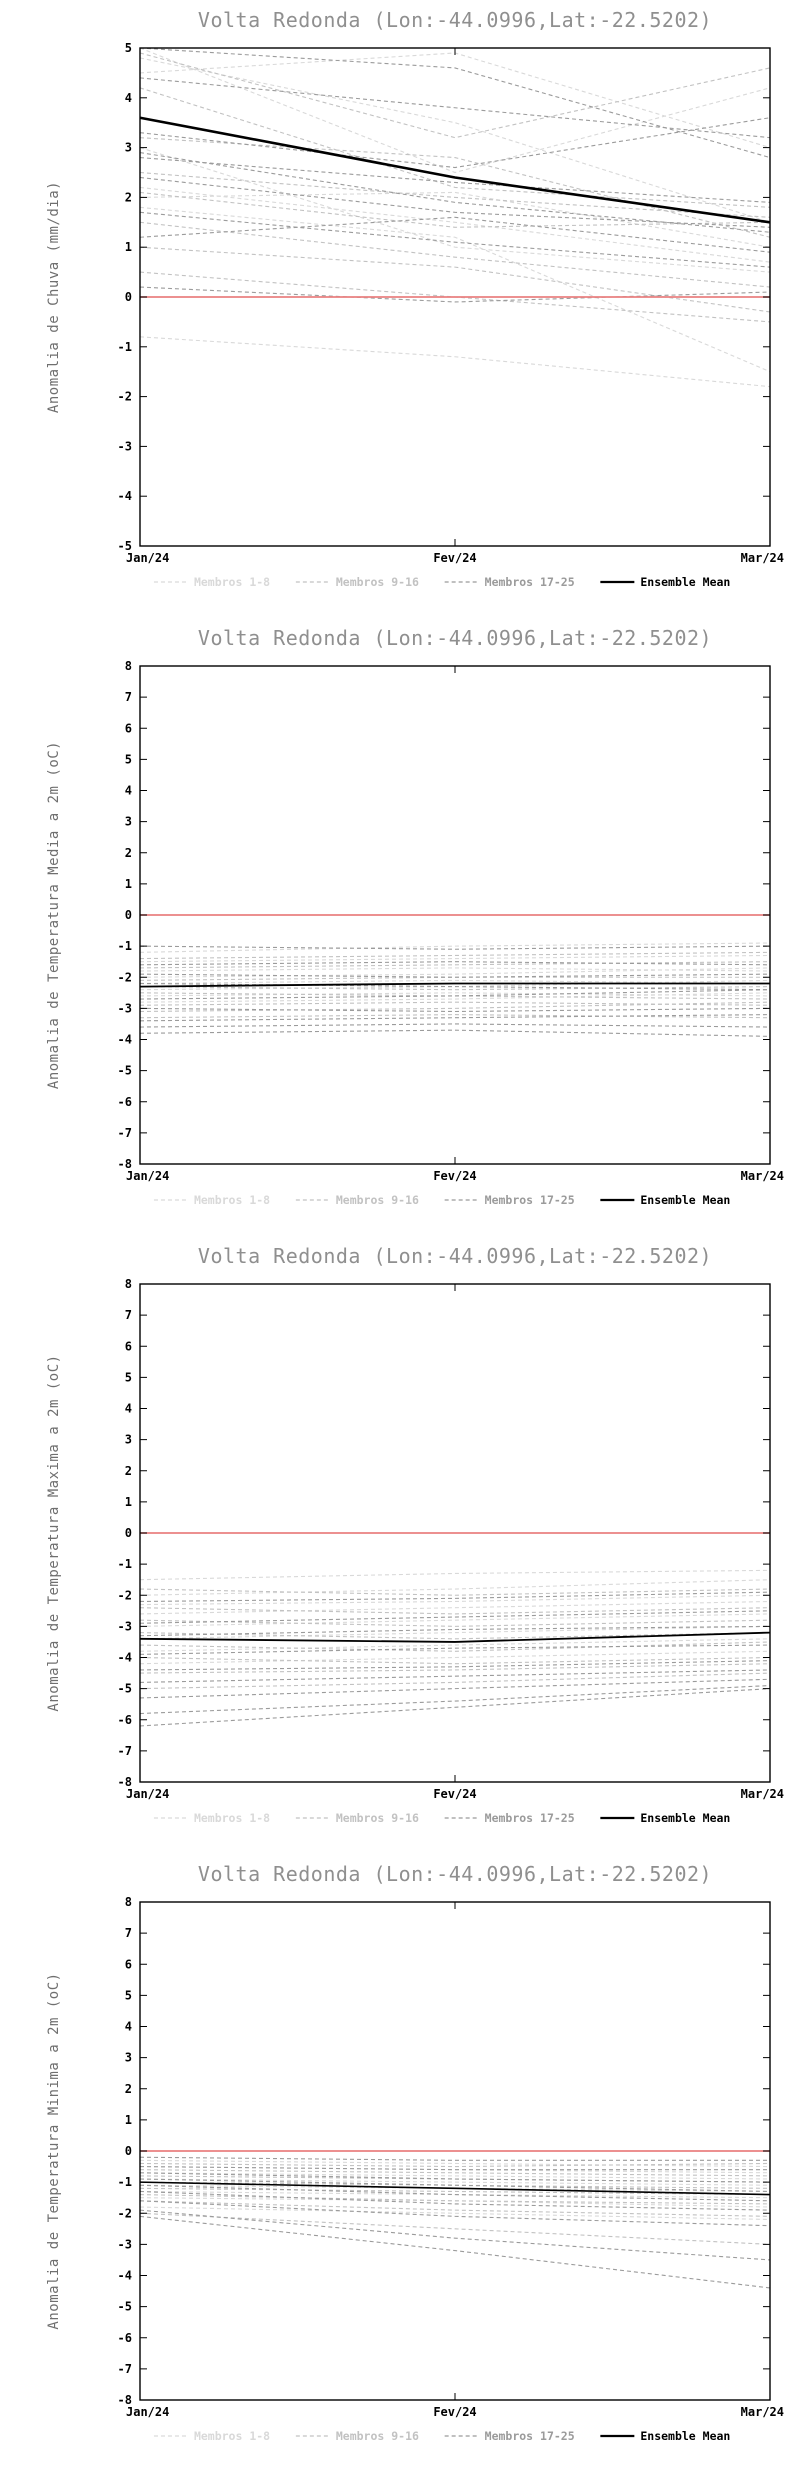 The image size is (800, 2472). Describe the element at coordinates (125, 496) in the screenshot. I see `y-tick-label: -4` at that location.